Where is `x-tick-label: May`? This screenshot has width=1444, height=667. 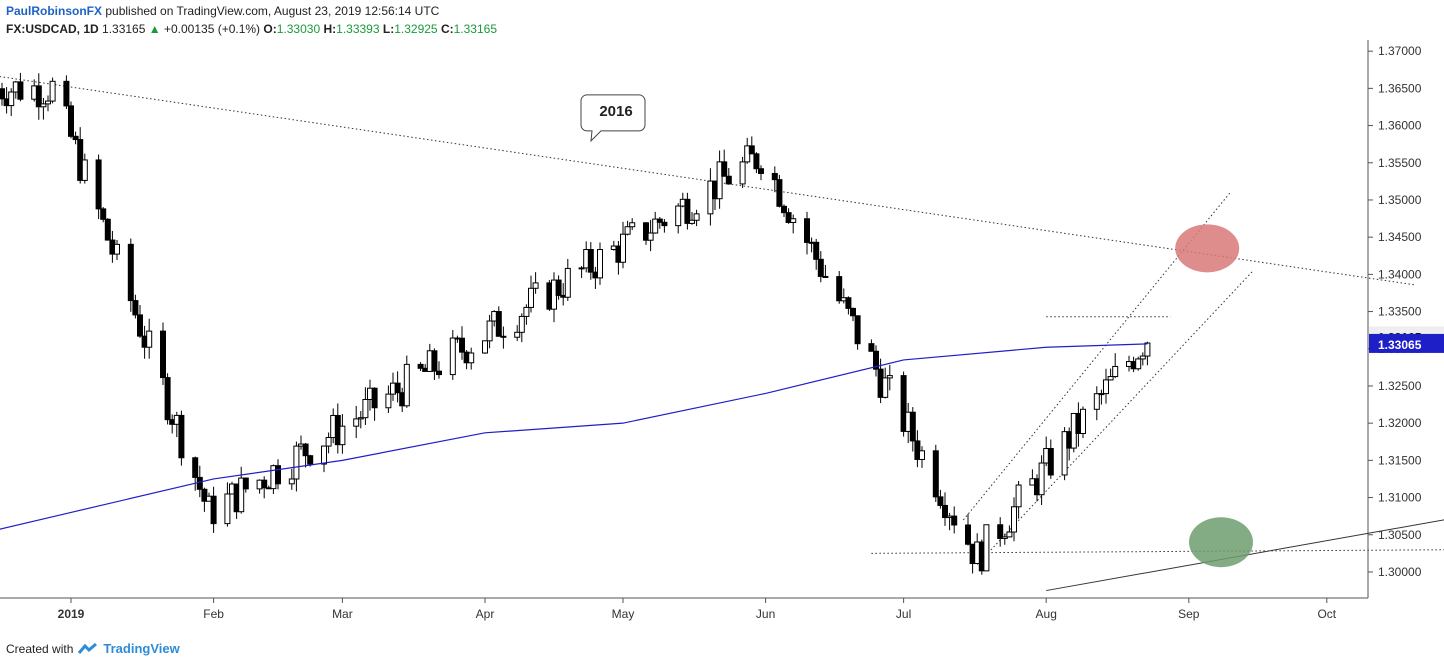 x-tick-label: May is located at coordinates (623, 614).